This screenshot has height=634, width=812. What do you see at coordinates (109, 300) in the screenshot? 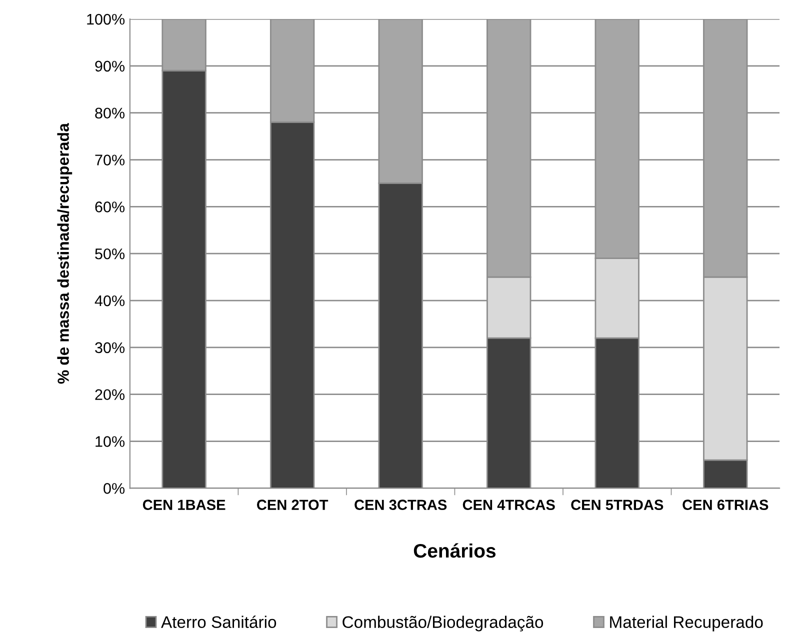
I see `y-tick-label: 40%` at bounding box center [109, 300].